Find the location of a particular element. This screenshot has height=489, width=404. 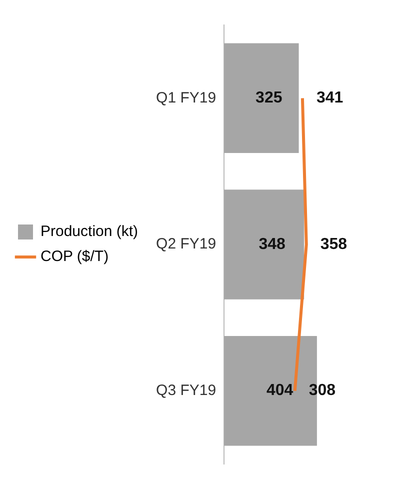

y-tick-label: Q2 FY19 is located at coordinates (186, 244).